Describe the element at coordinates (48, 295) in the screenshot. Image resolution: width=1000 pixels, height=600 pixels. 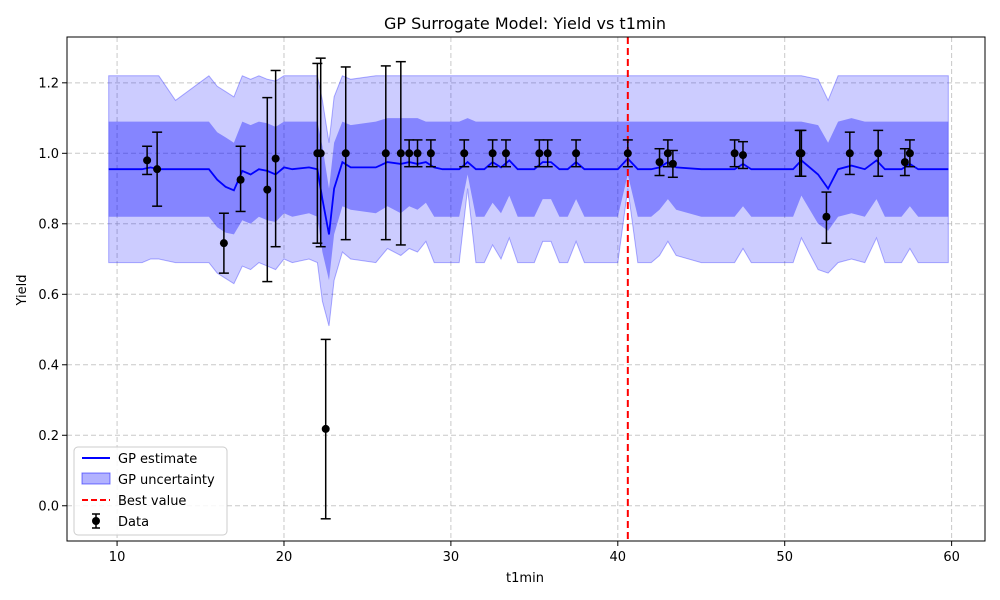
I see `y-tick-label: 0.6` at that location.